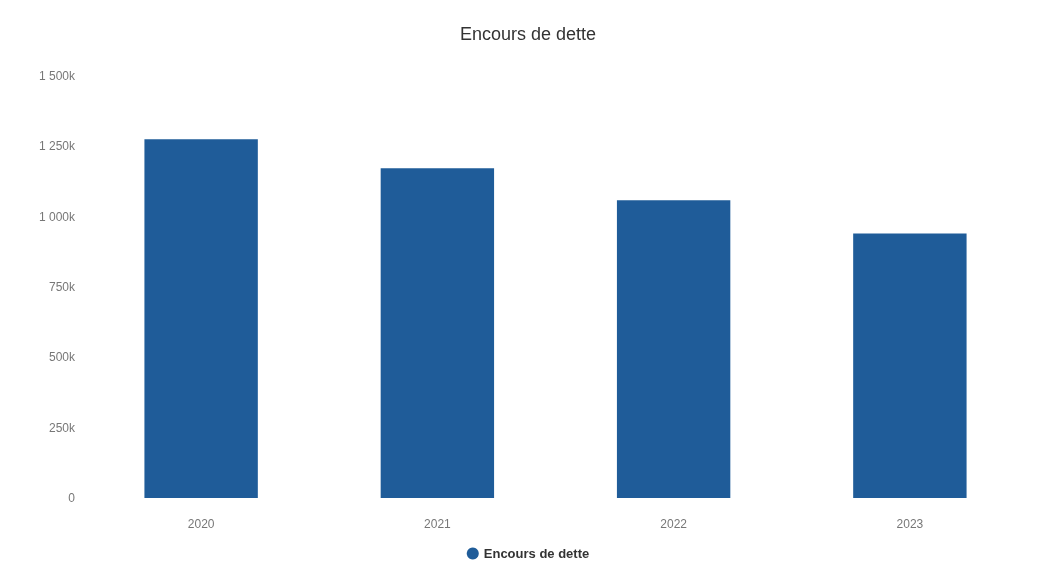 The width and height of the screenshot is (1062, 585). I want to click on x-tick-label: 2021, so click(438, 524).